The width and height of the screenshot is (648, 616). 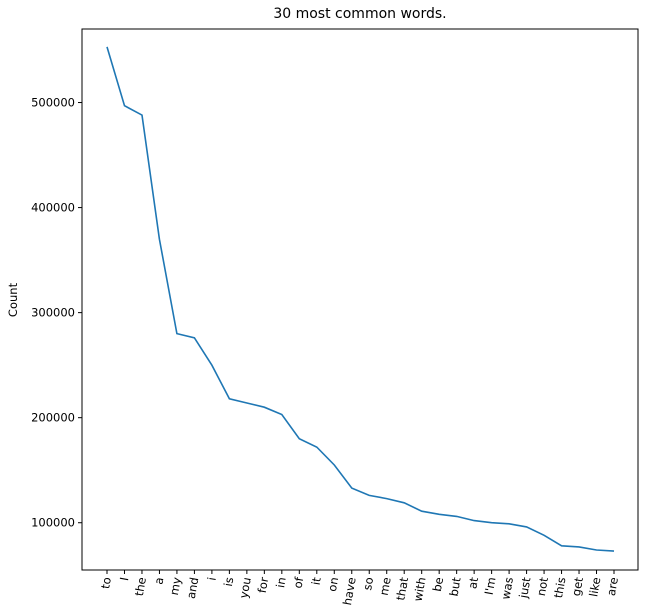 What do you see at coordinates (53, 523) in the screenshot?
I see `y-tick-label: 100000` at bounding box center [53, 523].